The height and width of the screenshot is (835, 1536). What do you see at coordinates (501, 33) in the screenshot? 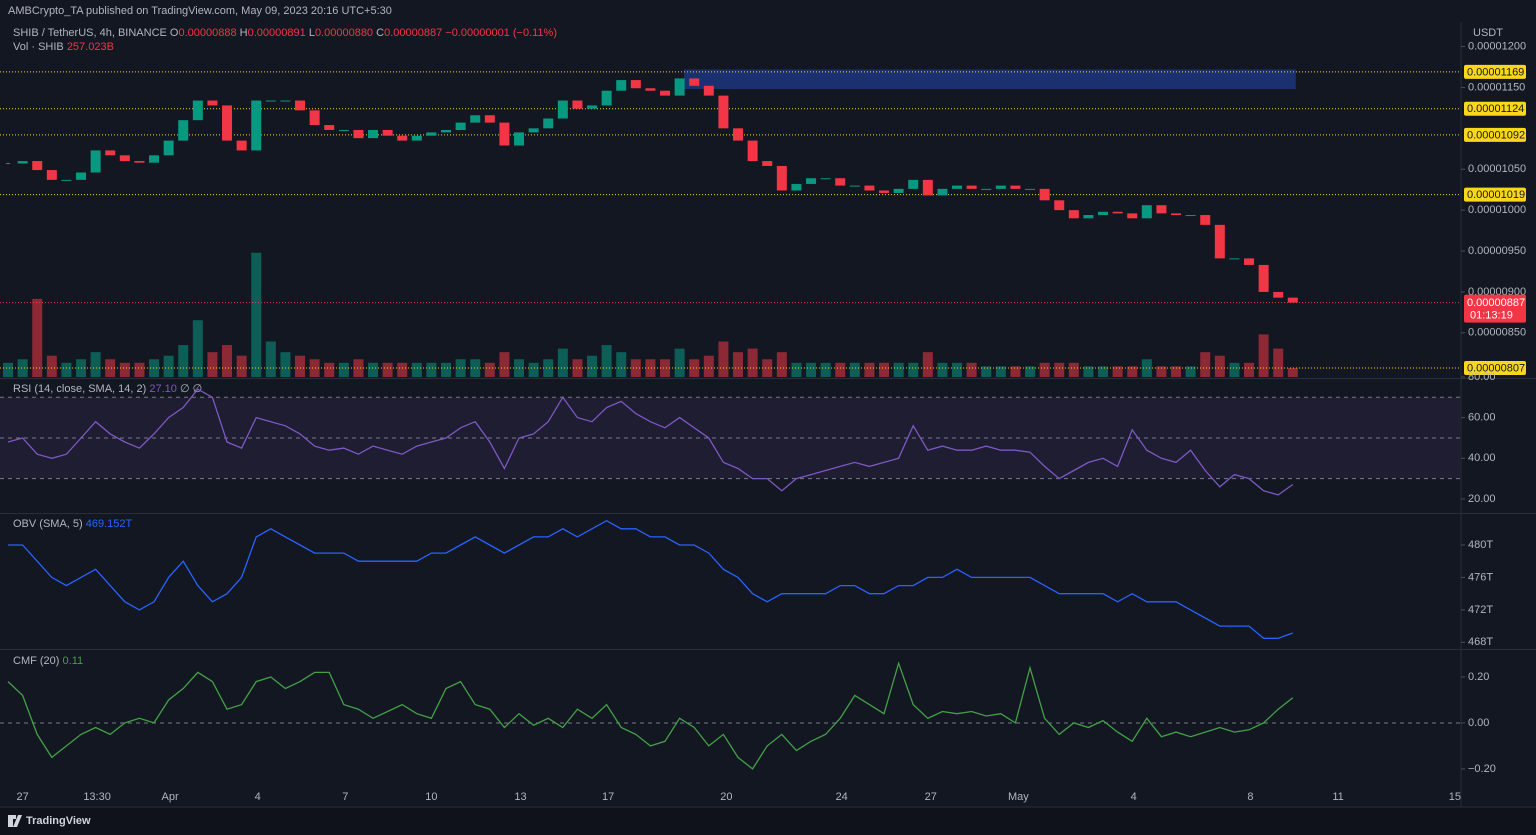
I see `change: −0.00000001 (−0.11%)` at bounding box center [501, 33].